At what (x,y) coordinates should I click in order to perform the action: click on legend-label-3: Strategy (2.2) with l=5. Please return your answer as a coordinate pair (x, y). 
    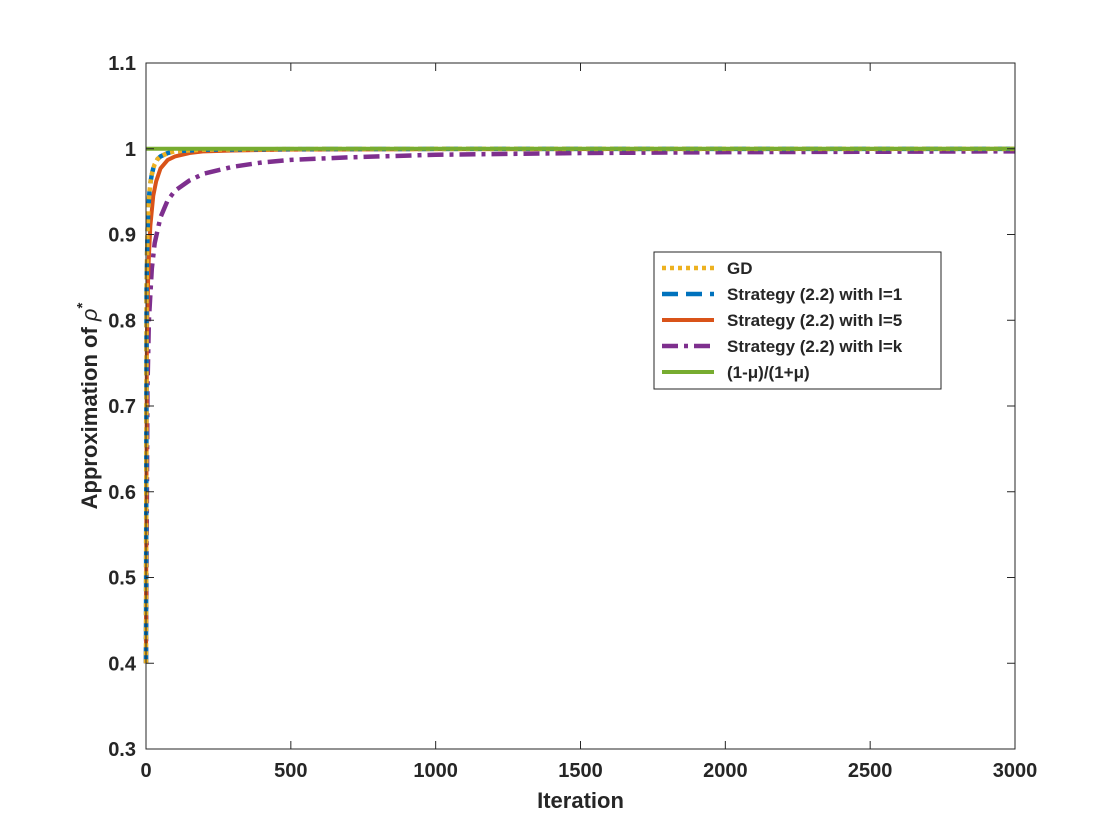
    Looking at the image, I should click on (814, 320).